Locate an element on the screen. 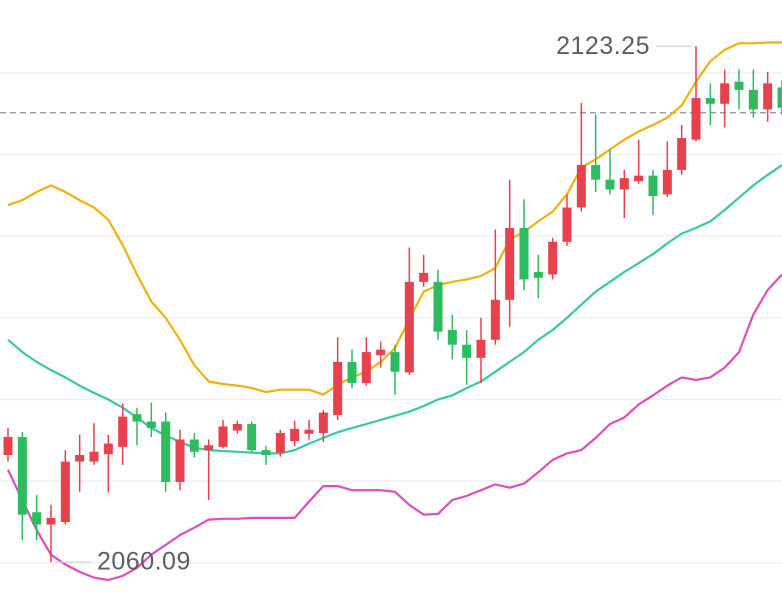 The image size is (782, 598). high-label: 2123.25 is located at coordinates (603, 46).